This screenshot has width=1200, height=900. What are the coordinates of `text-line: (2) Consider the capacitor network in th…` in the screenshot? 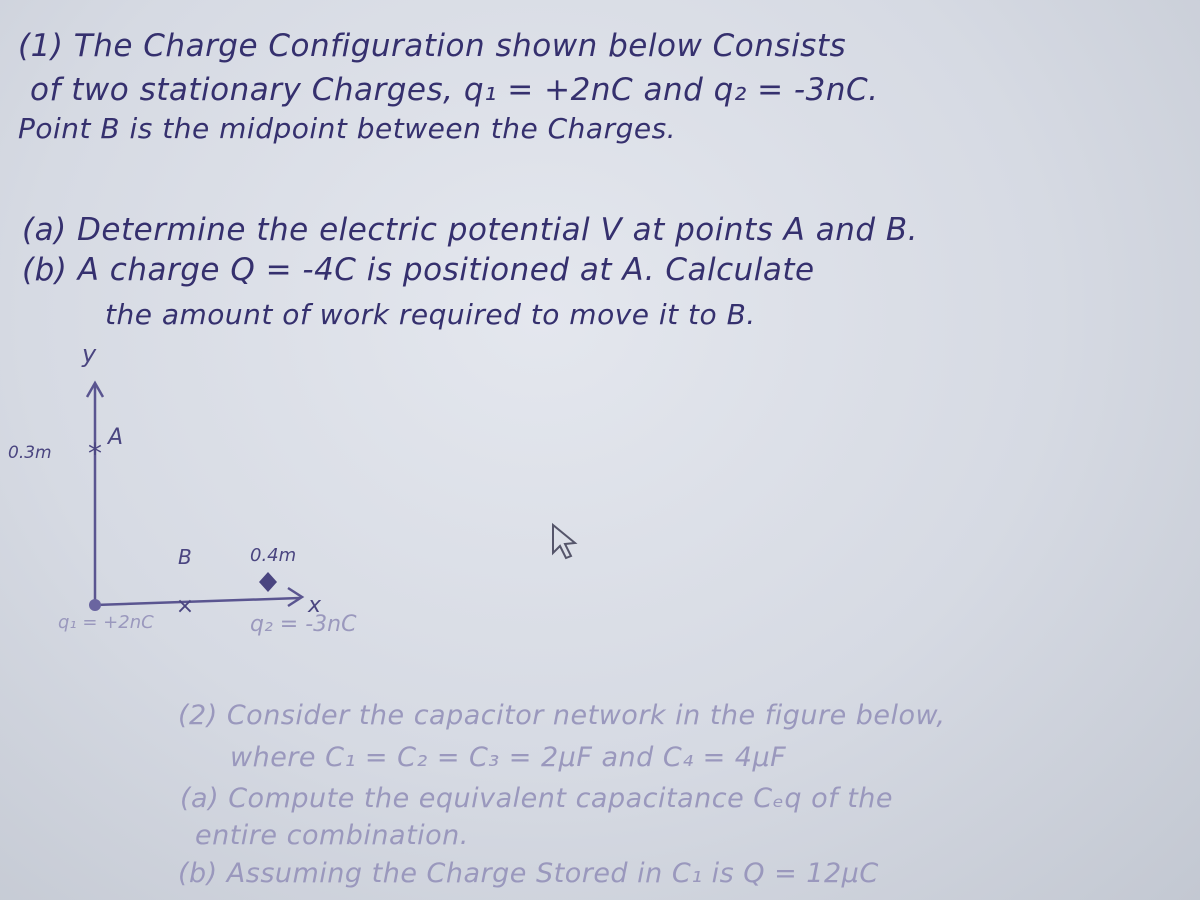 It's located at (562, 715).